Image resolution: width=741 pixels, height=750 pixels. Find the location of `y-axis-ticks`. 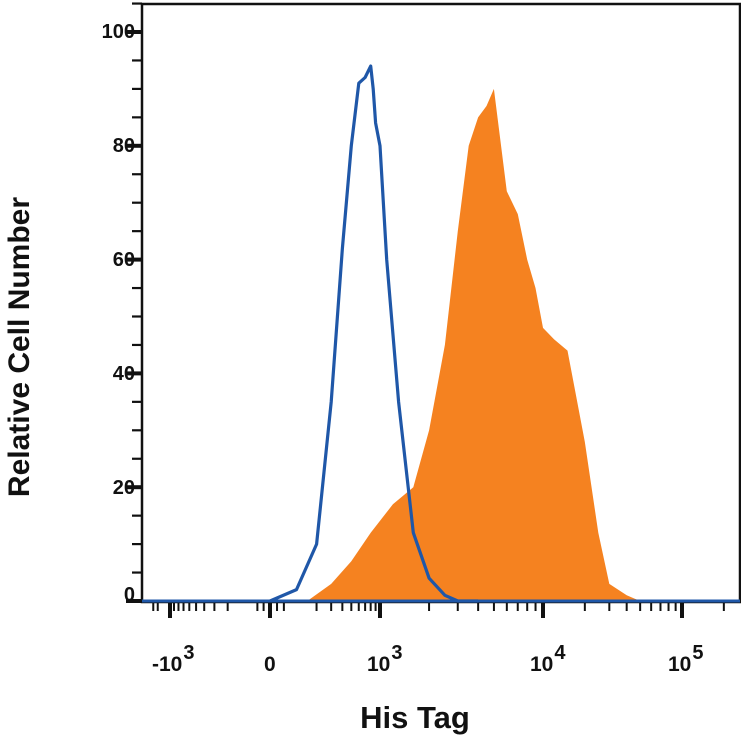

y-axis-ticks is located at coordinates (134, 302).